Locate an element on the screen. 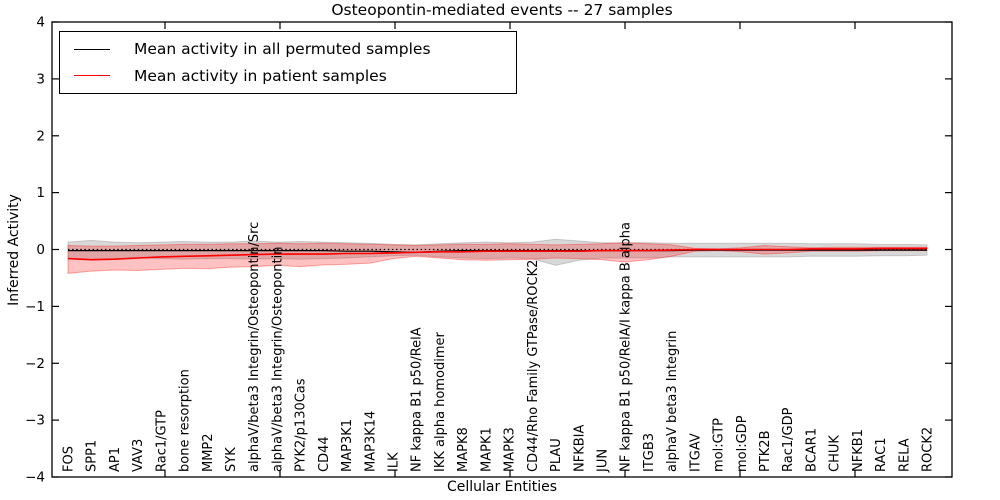 This screenshot has height=500, width=1000. y-tick-label: 0 is located at coordinates (40, 250).